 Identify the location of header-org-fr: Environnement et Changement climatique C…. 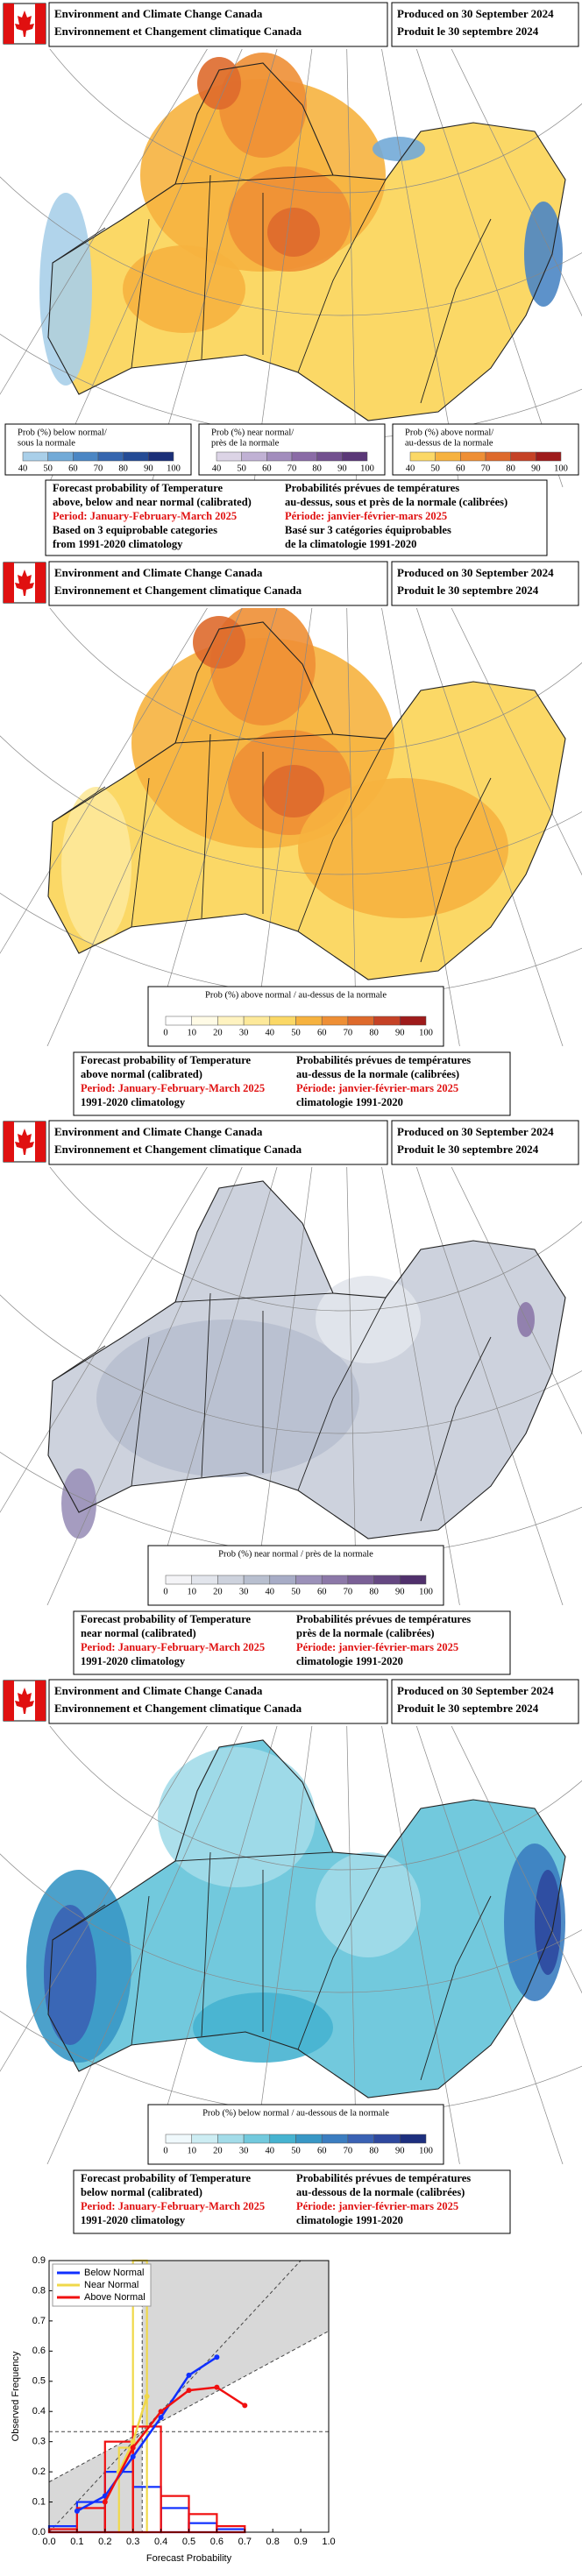
(178, 1708).